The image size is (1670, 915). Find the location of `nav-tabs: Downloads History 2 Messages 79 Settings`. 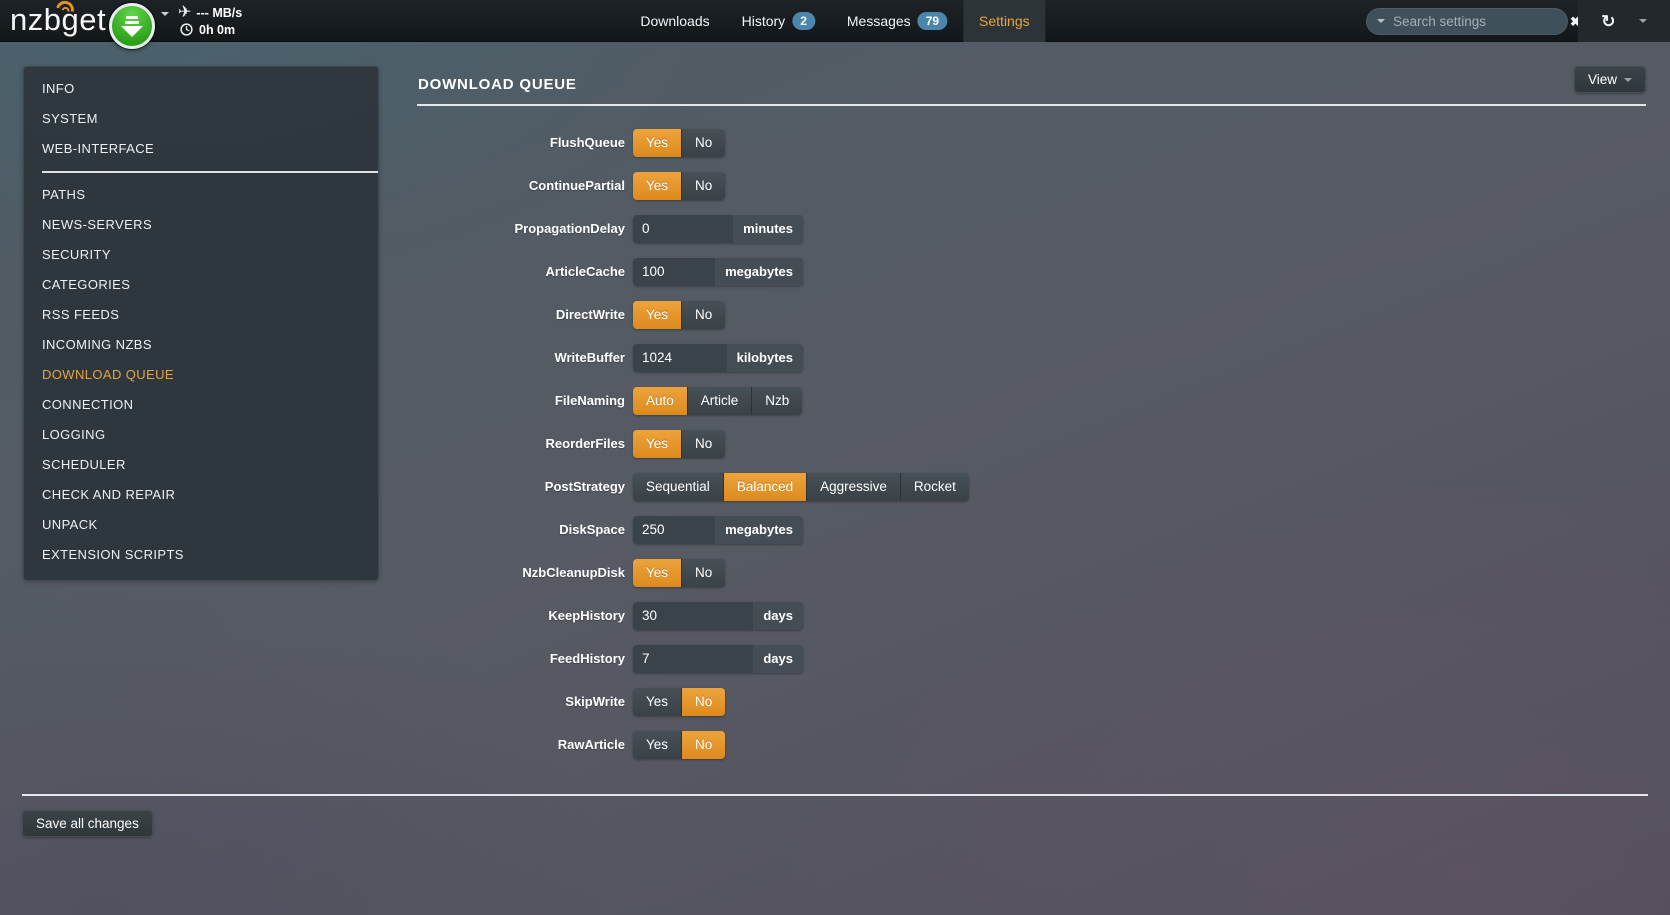

nav-tabs: Downloads History 2 Messages 79 Settings is located at coordinates (835, 21).